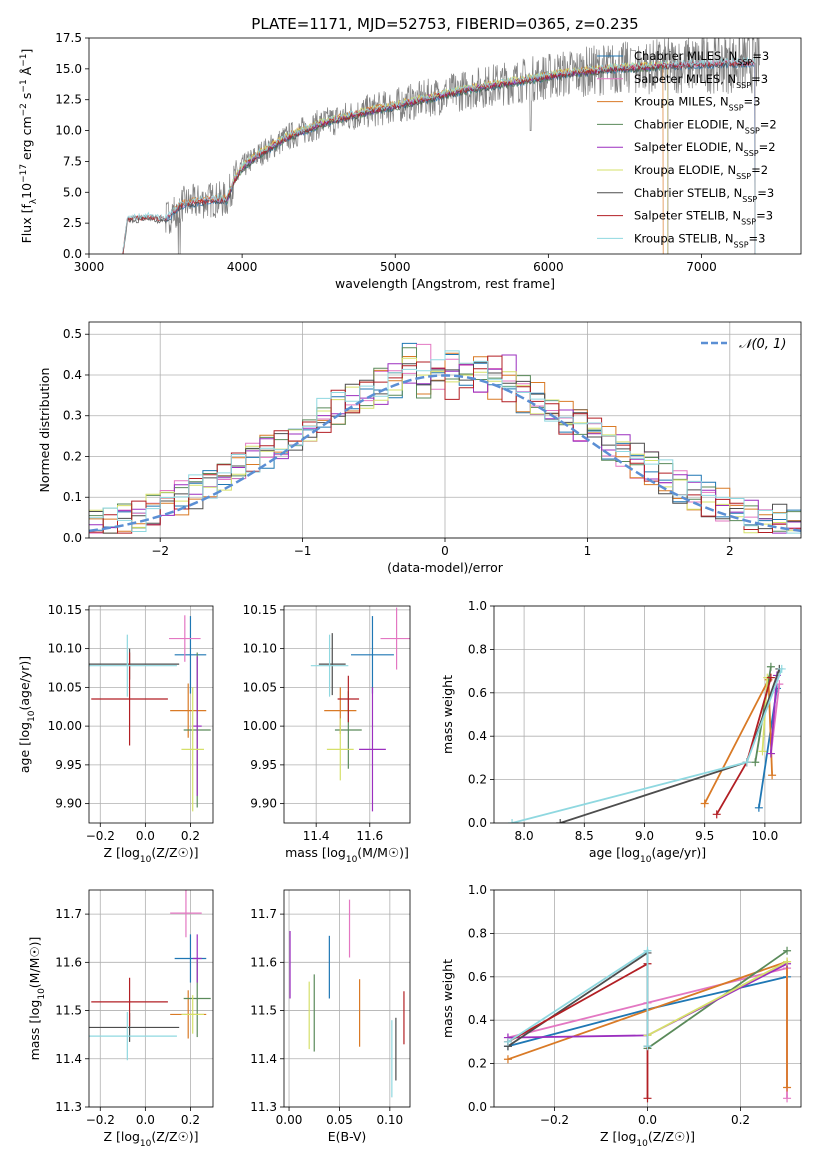 The height and width of the screenshot is (1170, 819). What do you see at coordinates (263, 1107) in the screenshot?
I see `y-tick-label: 11.3` at bounding box center [263, 1107].